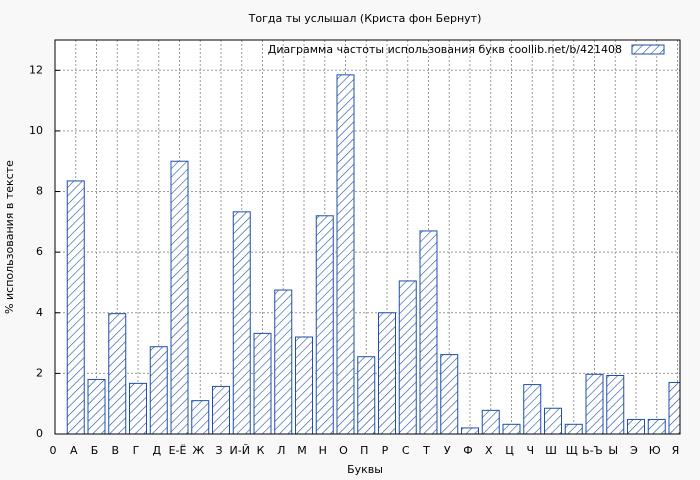  What do you see at coordinates (302, 450) in the screenshot?
I see `x-tick-label: М` at bounding box center [302, 450].